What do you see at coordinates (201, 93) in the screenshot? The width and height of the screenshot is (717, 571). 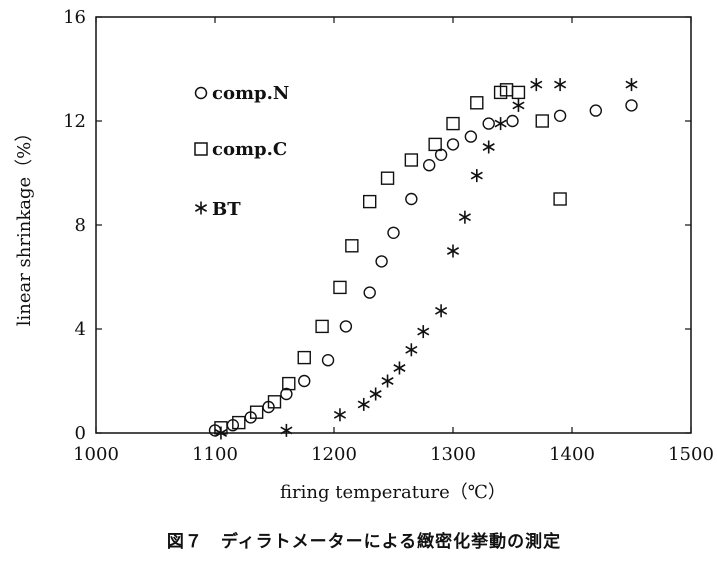 I see `legend-marker-comp-n` at bounding box center [201, 93].